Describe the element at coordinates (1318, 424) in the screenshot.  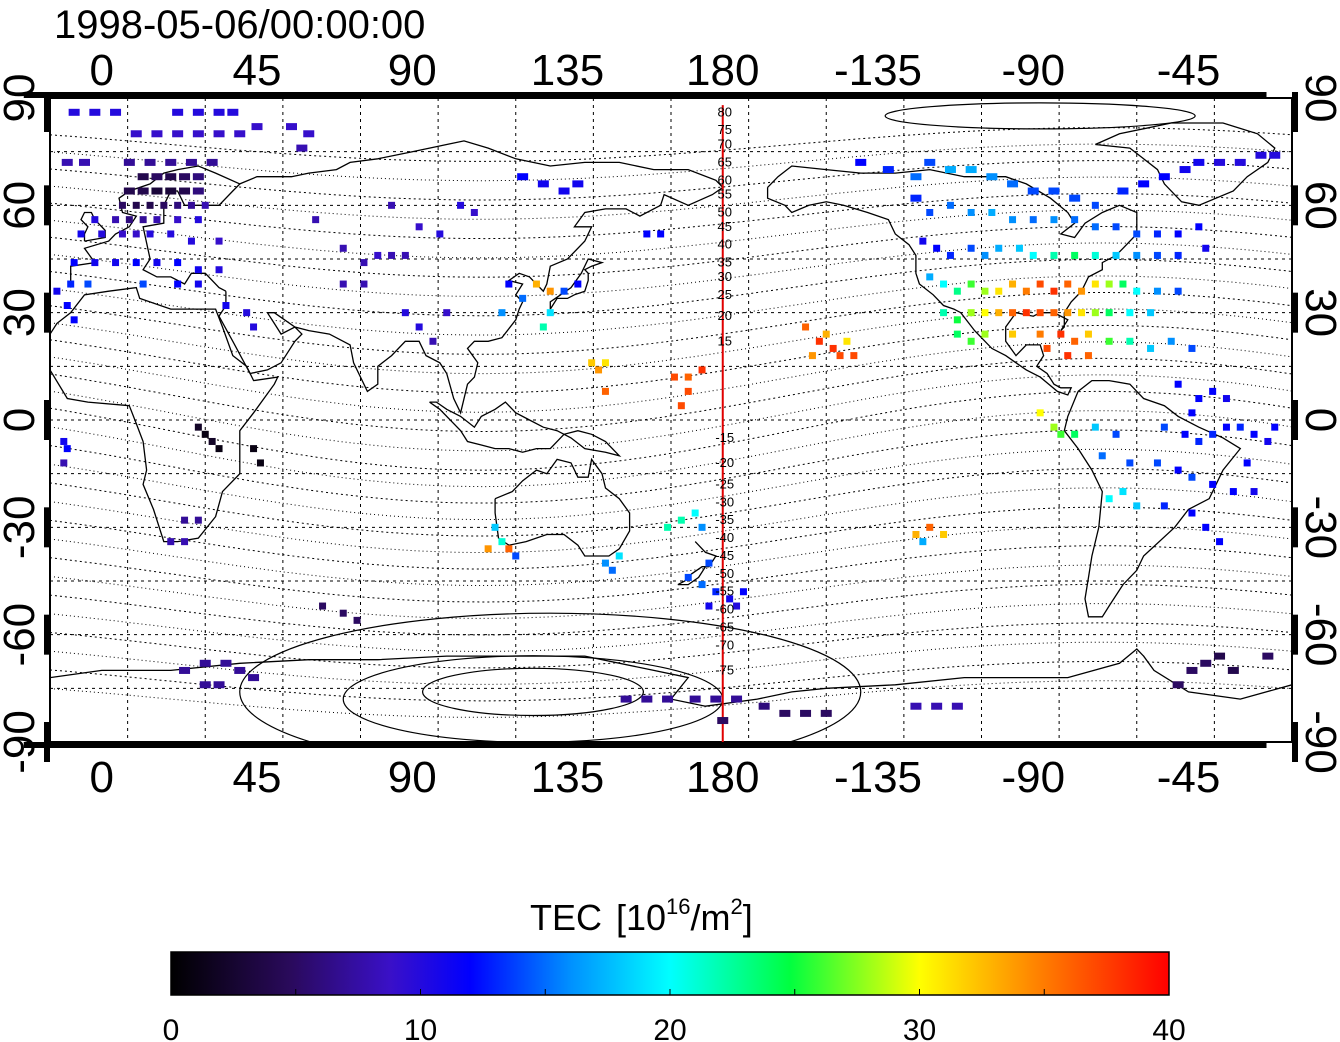
I see `right-latitude-labels: 90 60 30 0 -30 -60 -90` at that location.